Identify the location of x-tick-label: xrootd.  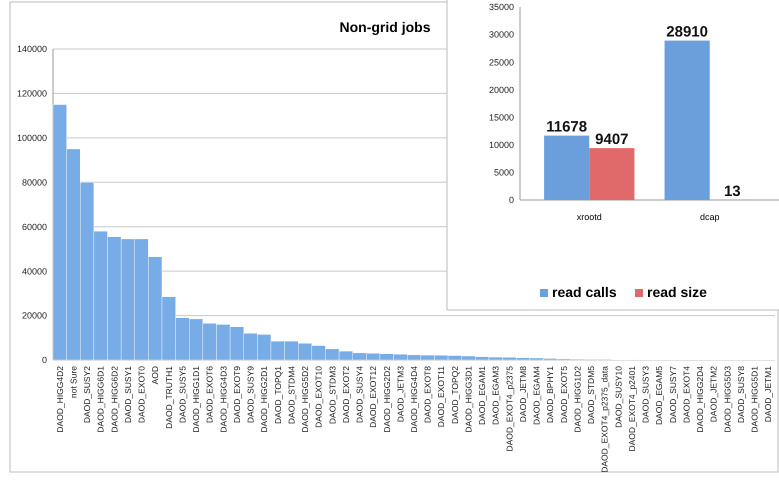
(589, 217).